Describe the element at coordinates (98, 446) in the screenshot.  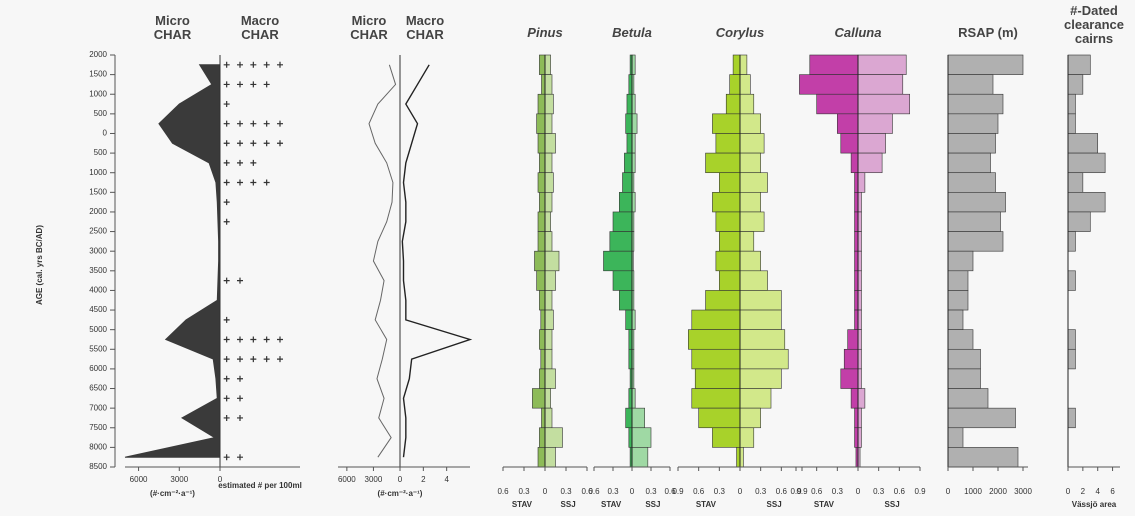
I see `y-tick-label: 8000` at that location.